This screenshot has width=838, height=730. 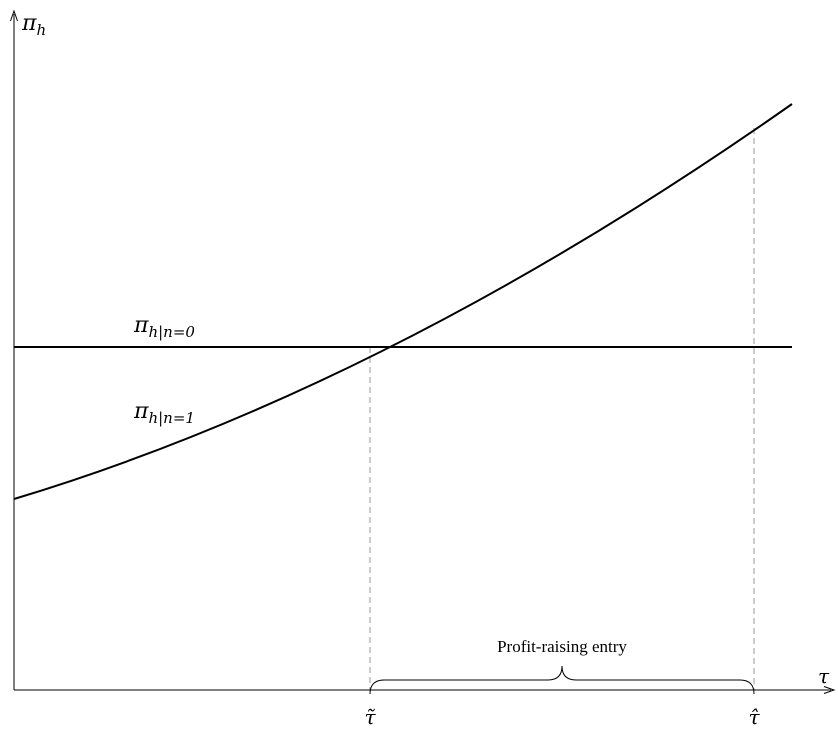 What do you see at coordinates (370, 717) in the screenshot?
I see `tau-tilde-label: τ̃` at bounding box center [370, 717].